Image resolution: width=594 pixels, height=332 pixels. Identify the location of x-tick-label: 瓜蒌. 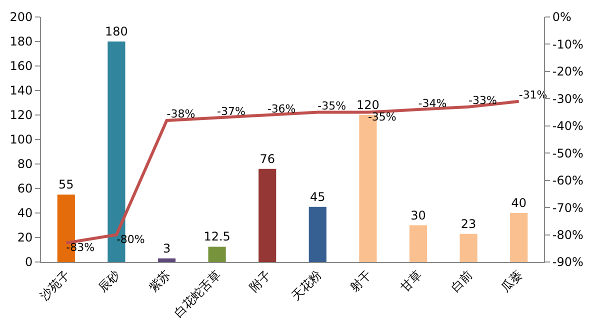
(512, 281).